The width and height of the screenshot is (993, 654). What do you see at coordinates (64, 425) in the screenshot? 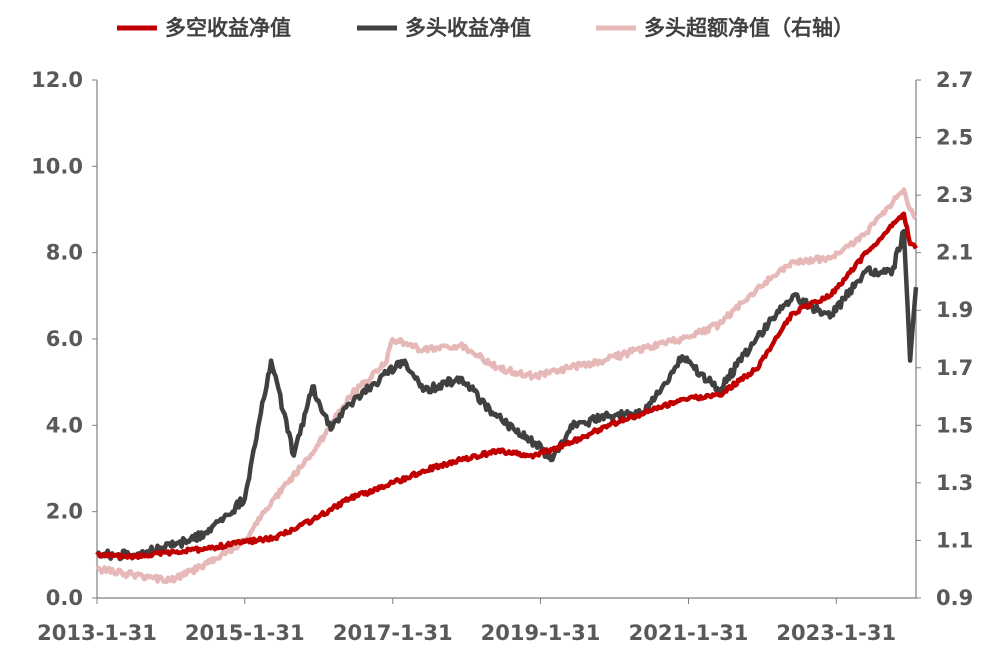
I see `y-left-tick-label: 4.0` at bounding box center [64, 425].